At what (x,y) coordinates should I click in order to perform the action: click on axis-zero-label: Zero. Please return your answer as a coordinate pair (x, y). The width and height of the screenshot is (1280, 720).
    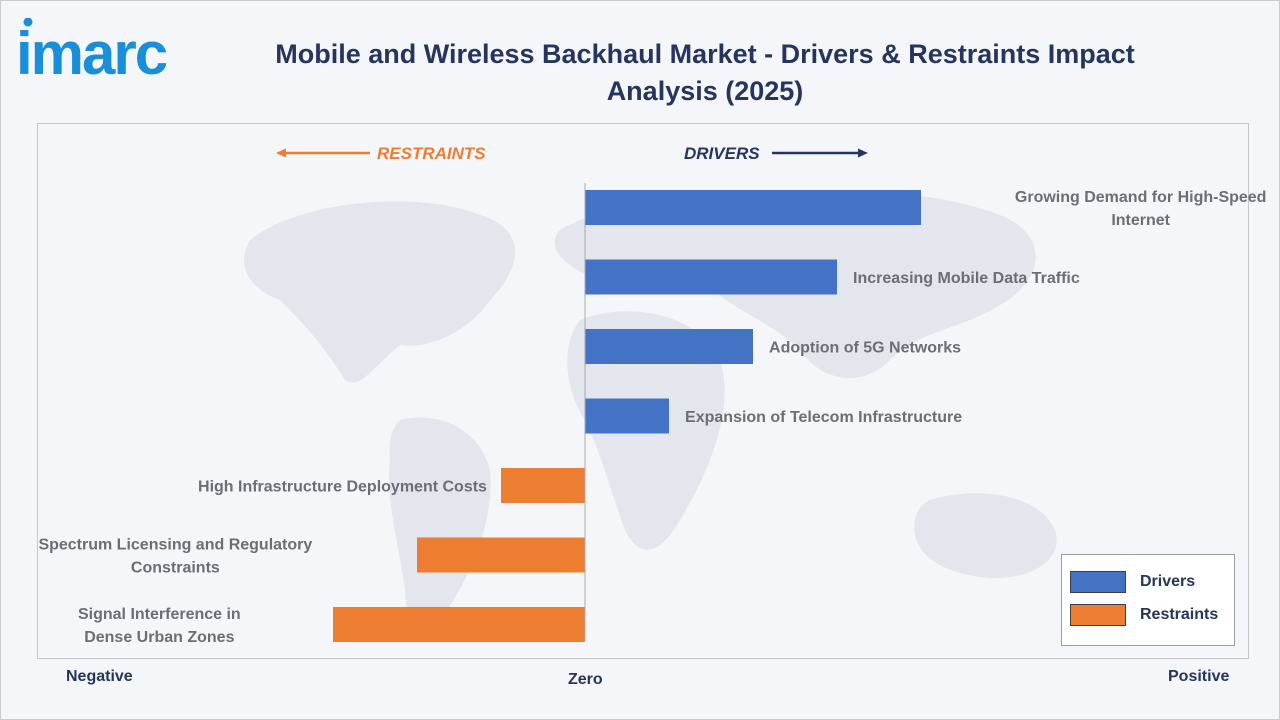
    Looking at the image, I should click on (585, 679).